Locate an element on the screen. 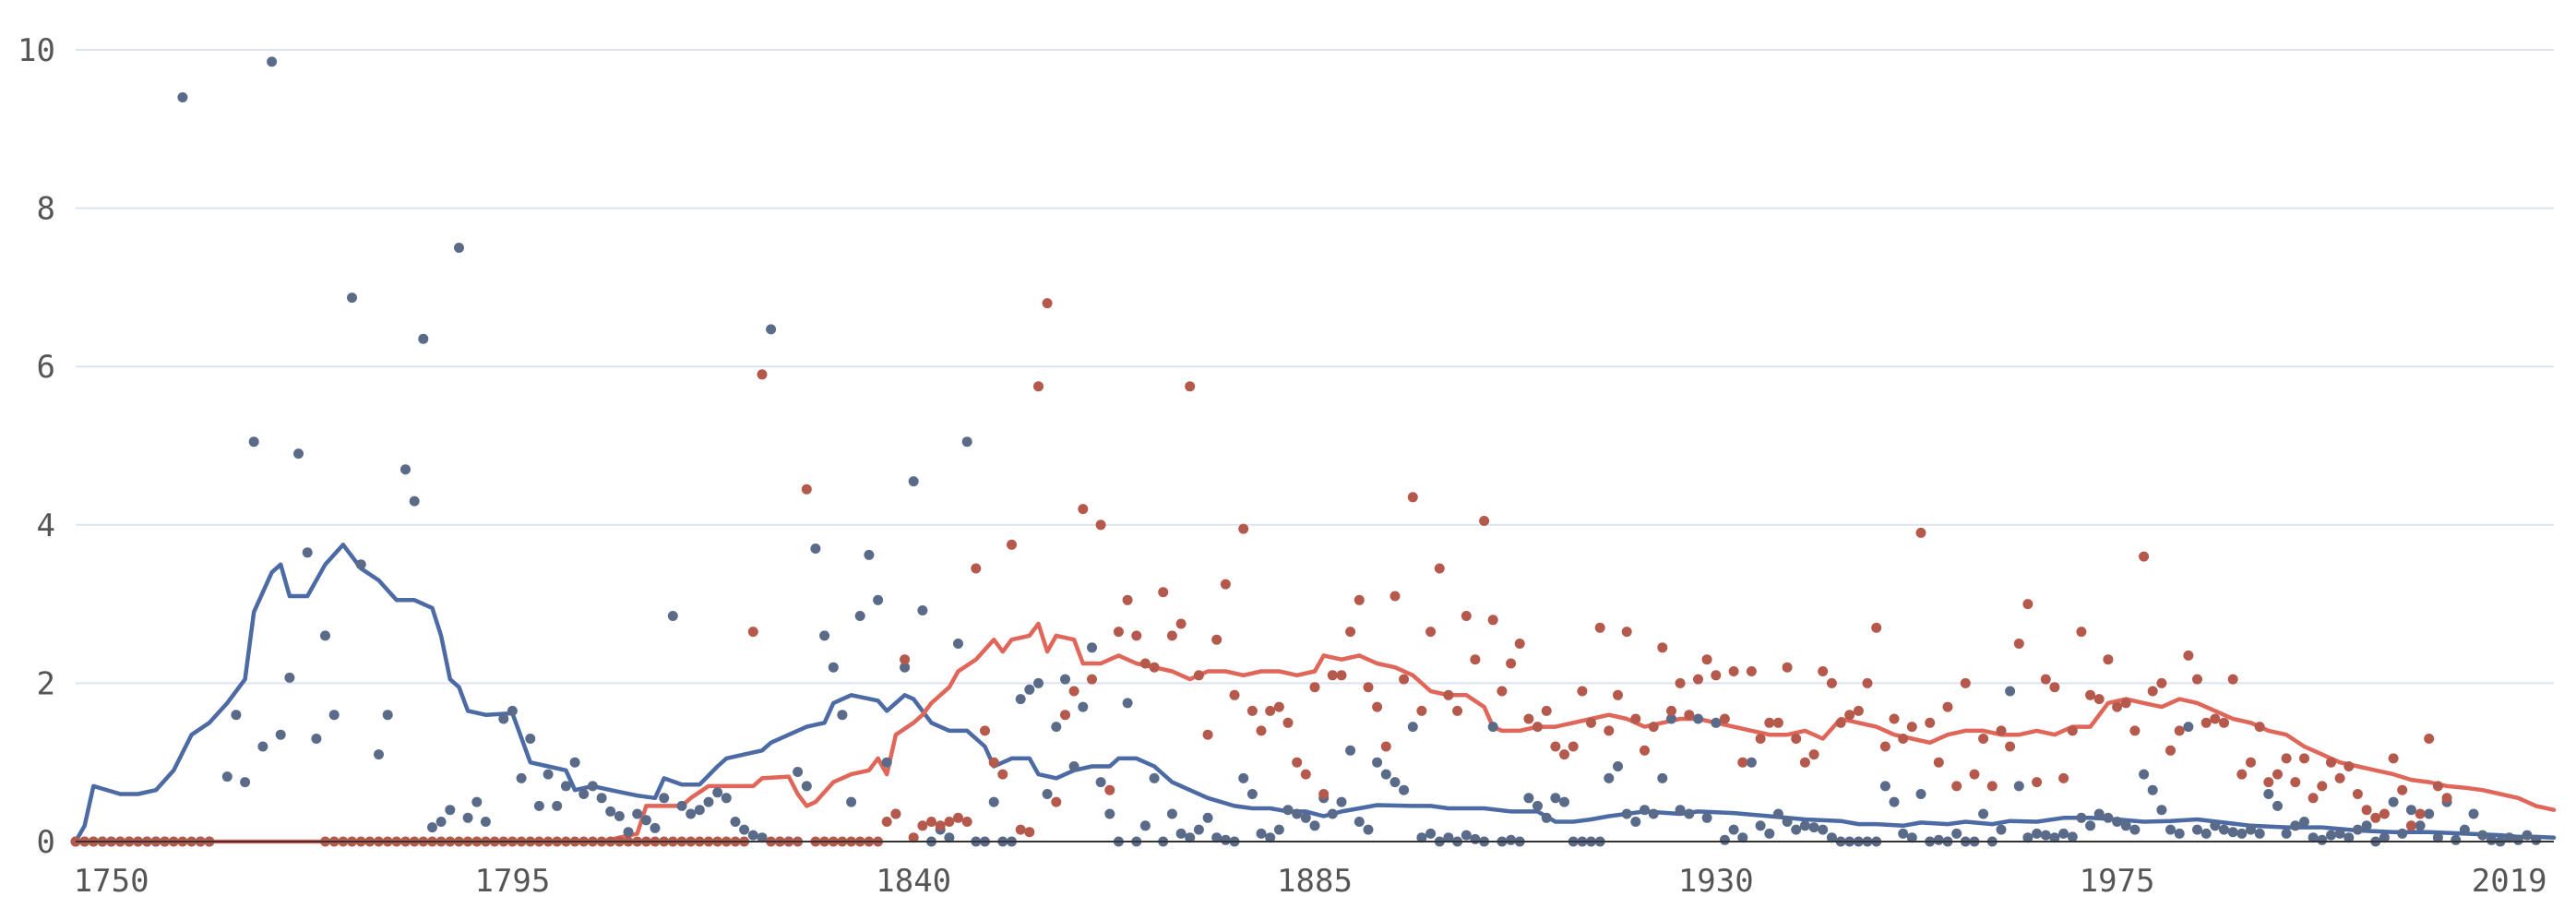 This screenshot has width=2576, height=908. x-tick-label: 1930 is located at coordinates (1716, 881).